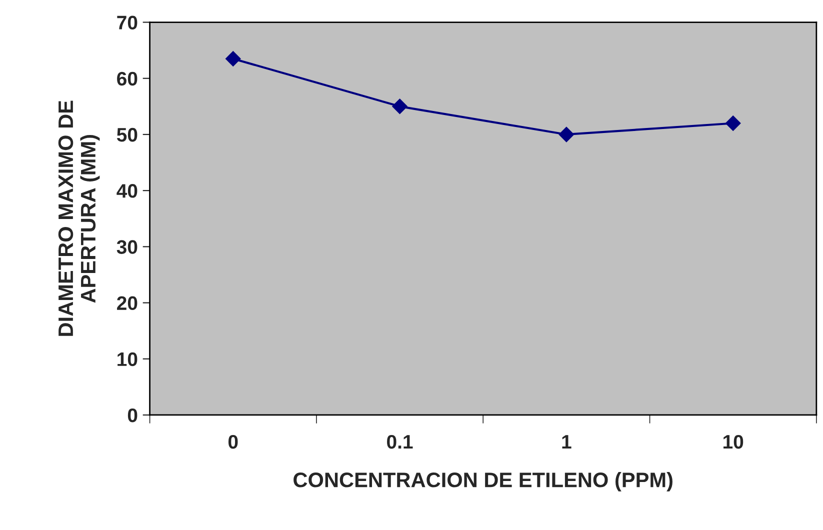 This screenshot has width=823, height=530. I want to click on y-tick-label: 50, so click(127, 135).